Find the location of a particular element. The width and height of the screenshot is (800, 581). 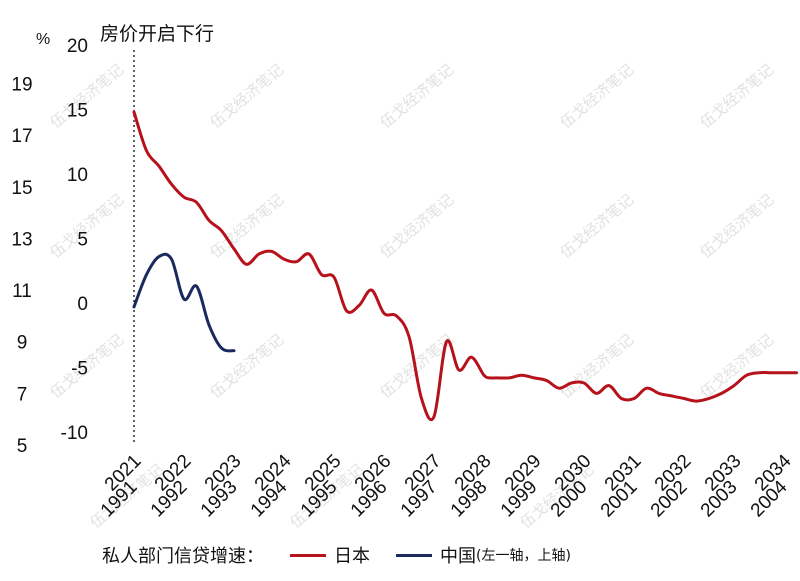

watermark-13: 伍戈经济笔记 is located at coordinates (597, 366).